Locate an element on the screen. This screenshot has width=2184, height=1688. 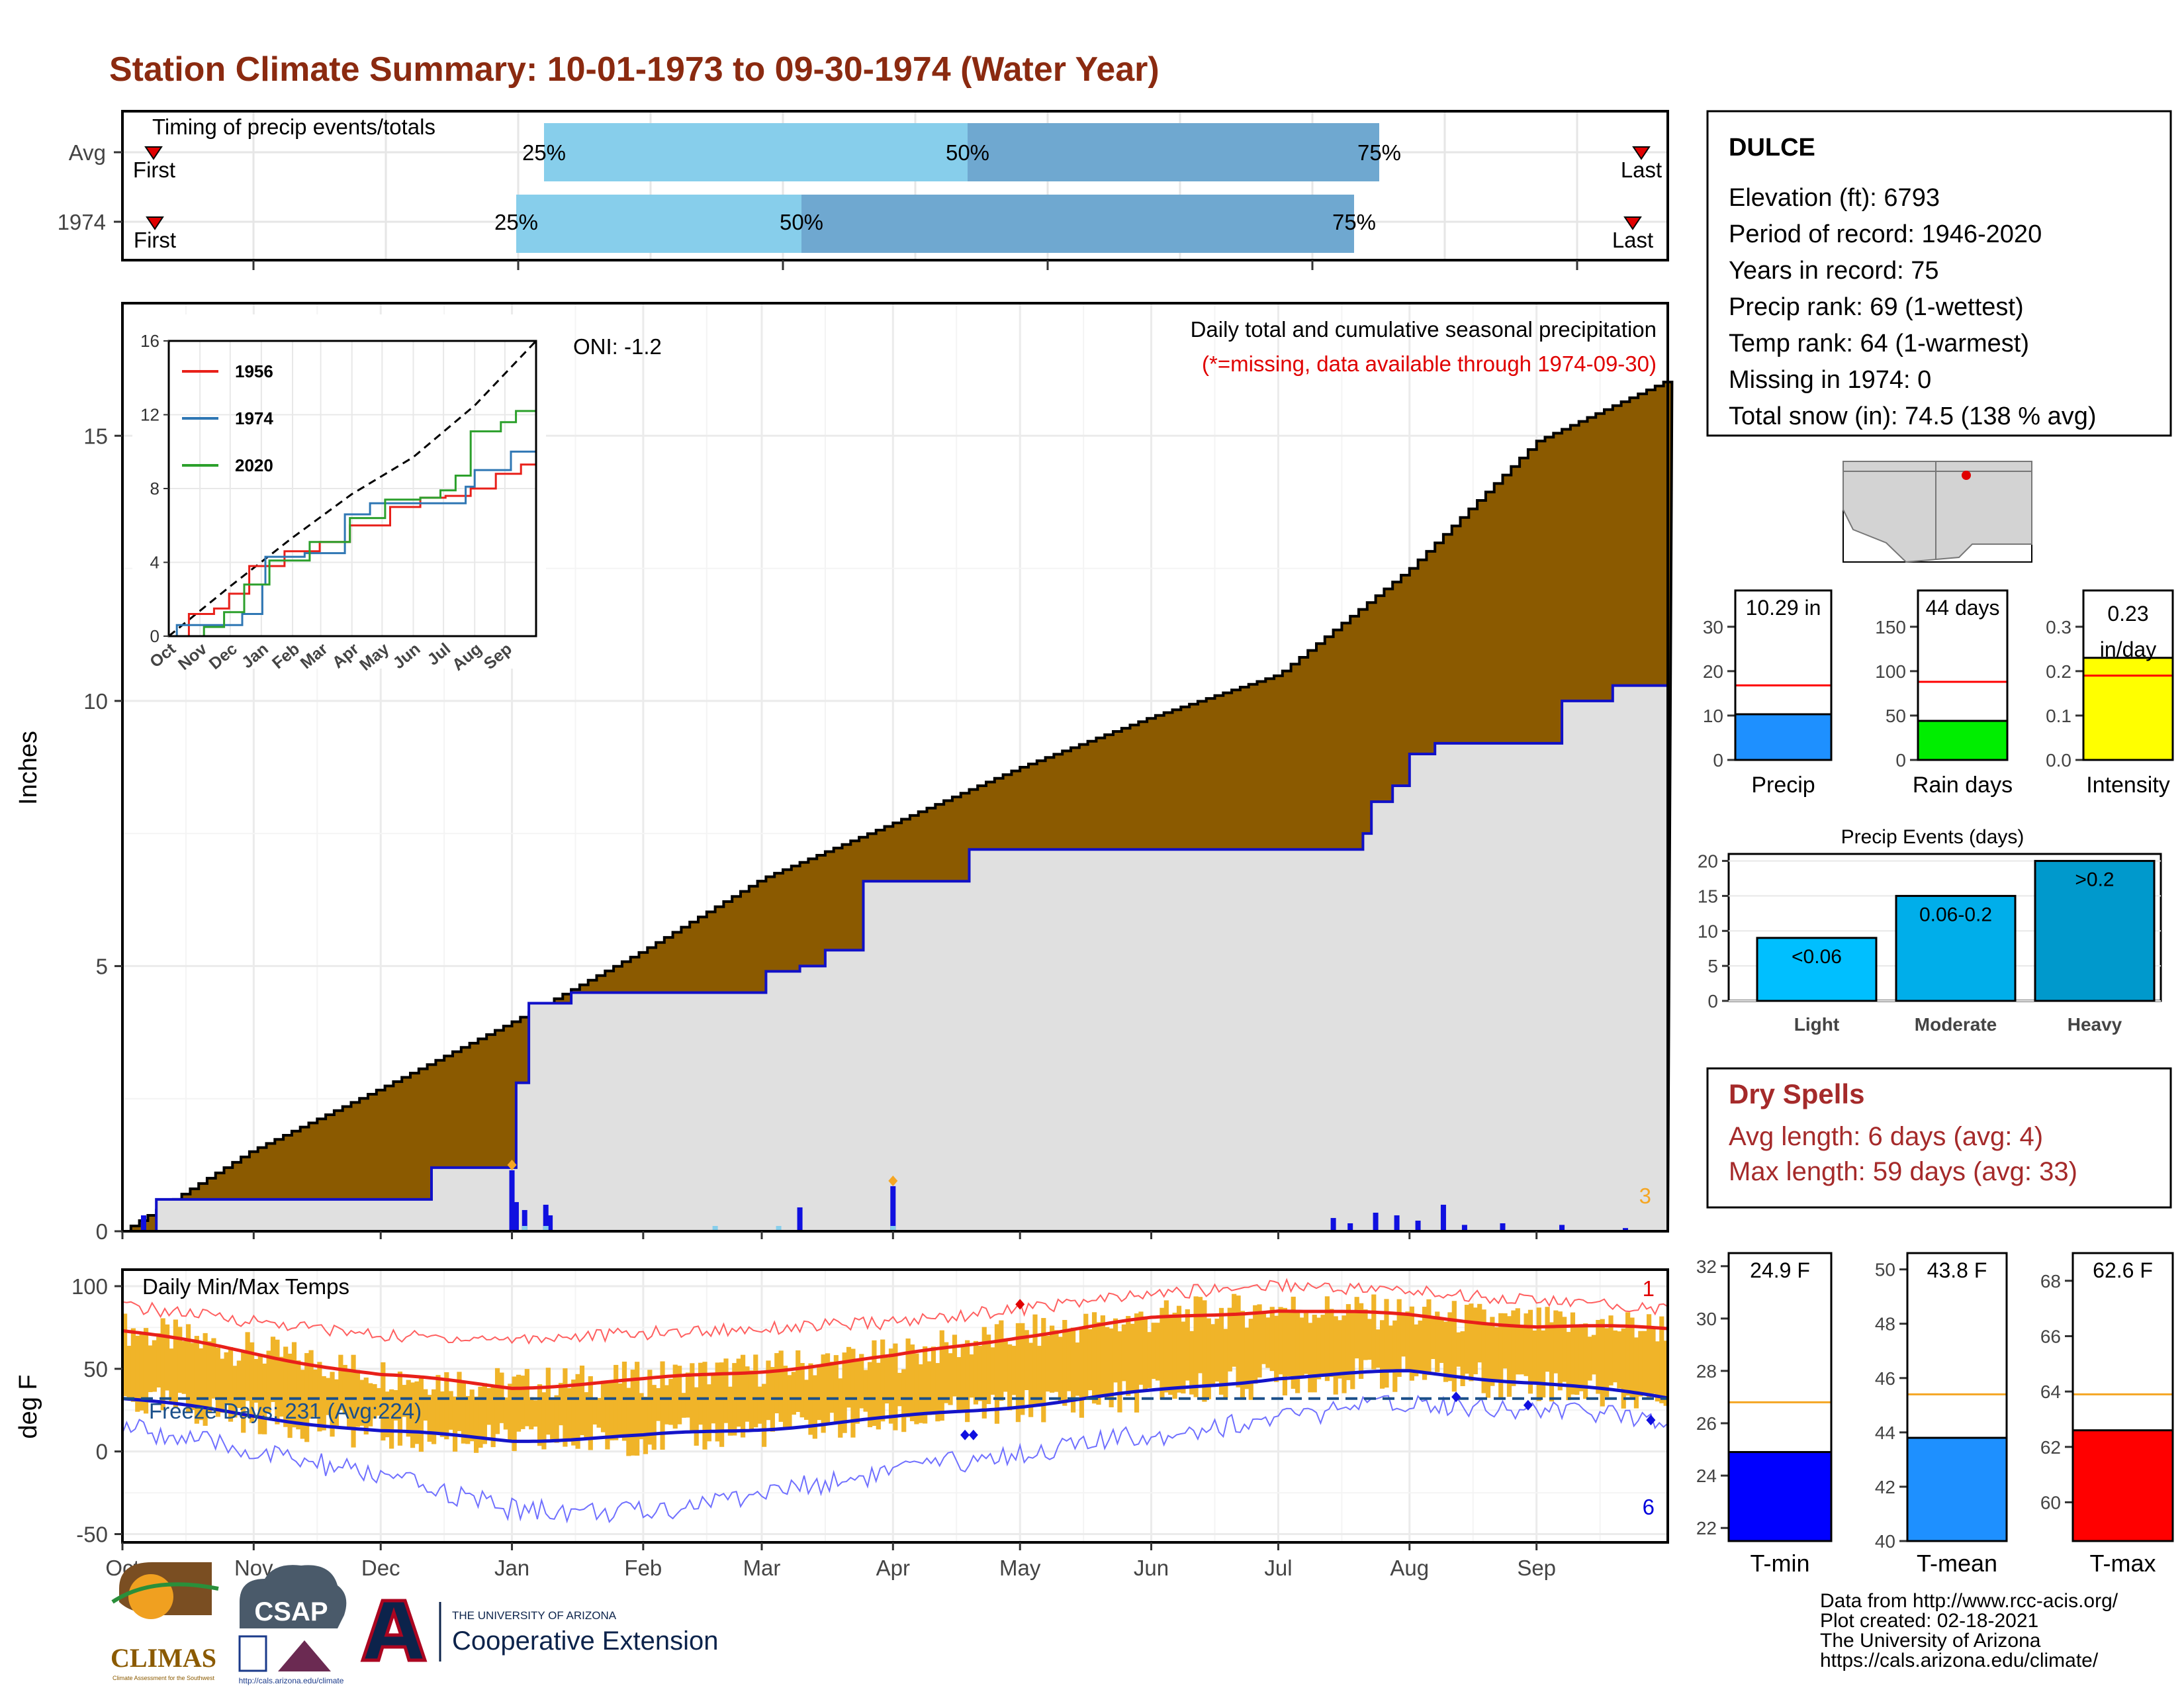
temp-stat-value-label: 43.8 F is located at coordinates (1957, 1270).